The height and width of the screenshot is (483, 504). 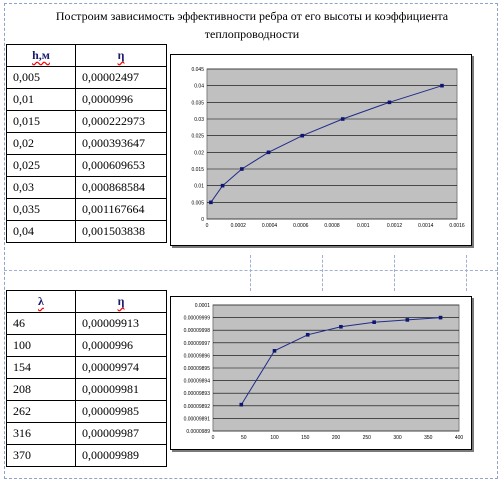 I want to click on cell-eta: 0,000609653, so click(x=121, y=165).